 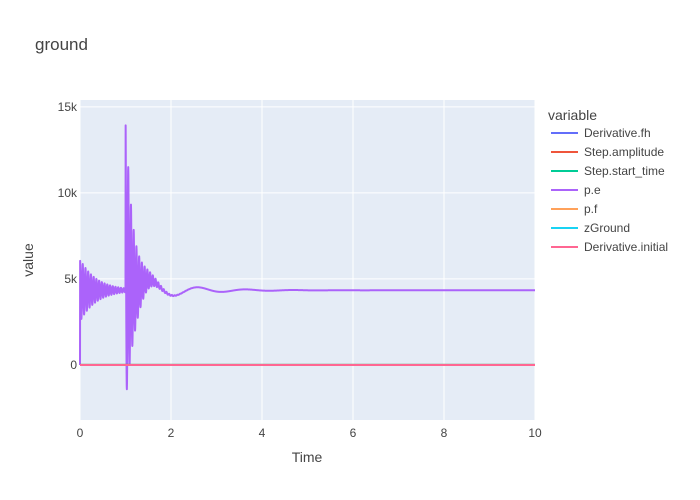 I want to click on legend-item-derivative-fh: Derivative.fh, so click(x=601, y=133).